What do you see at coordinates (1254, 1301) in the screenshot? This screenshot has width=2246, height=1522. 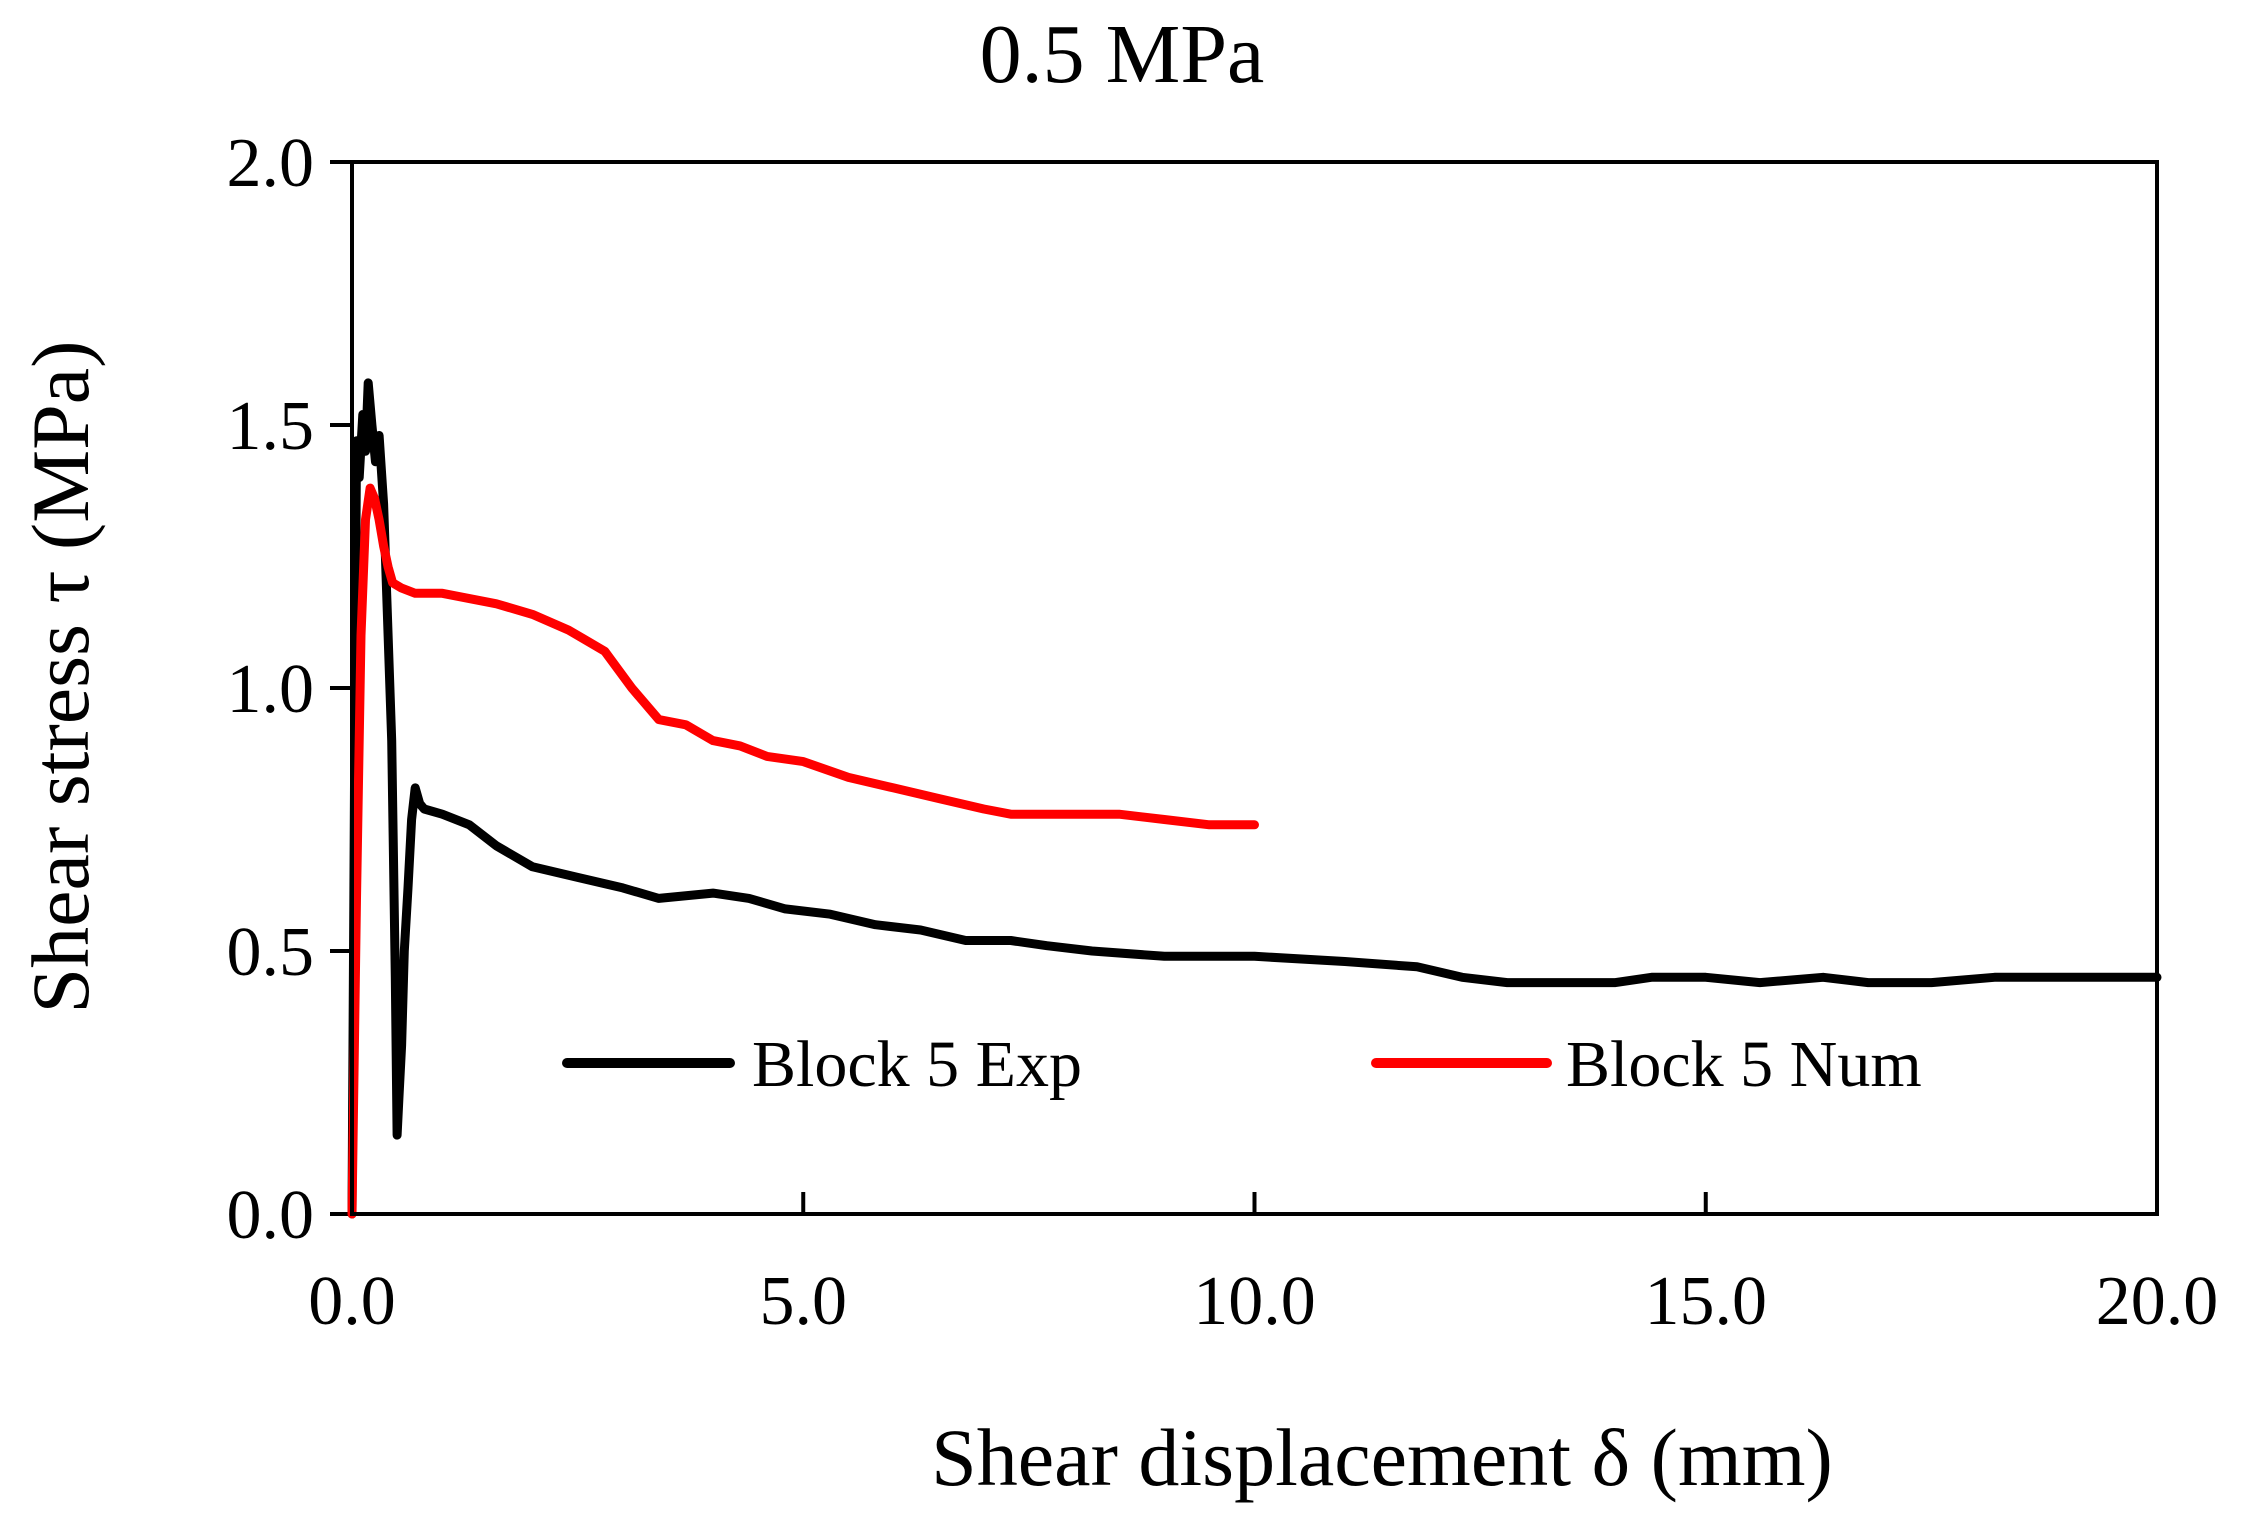 I see `x-tick-label: 10.0` at bounding box center [1254, 1301].